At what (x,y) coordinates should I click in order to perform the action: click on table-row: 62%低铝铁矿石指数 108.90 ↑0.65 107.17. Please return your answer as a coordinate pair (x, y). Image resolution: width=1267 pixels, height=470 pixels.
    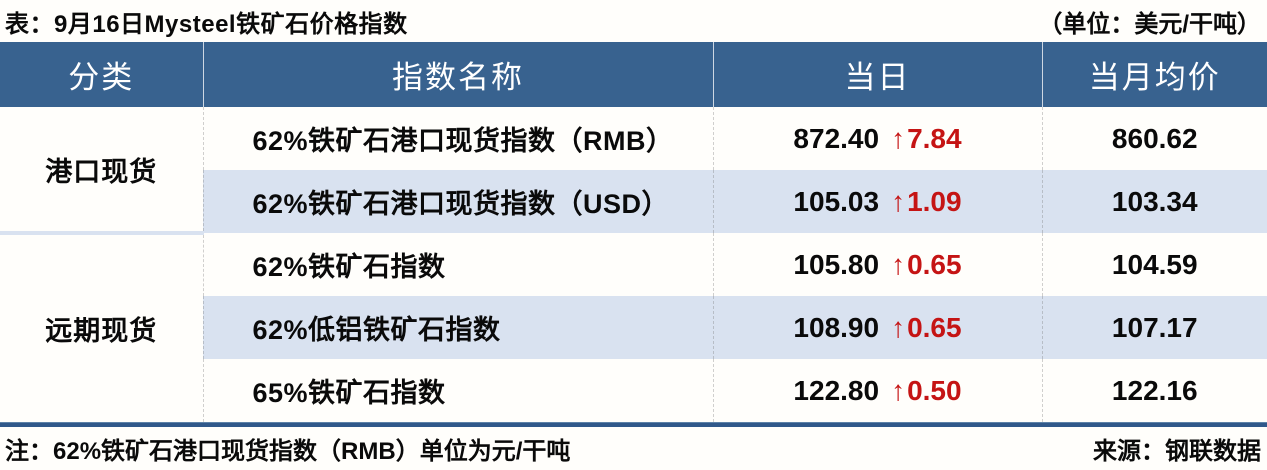
    Looking at the image, I should click on (633, 327).